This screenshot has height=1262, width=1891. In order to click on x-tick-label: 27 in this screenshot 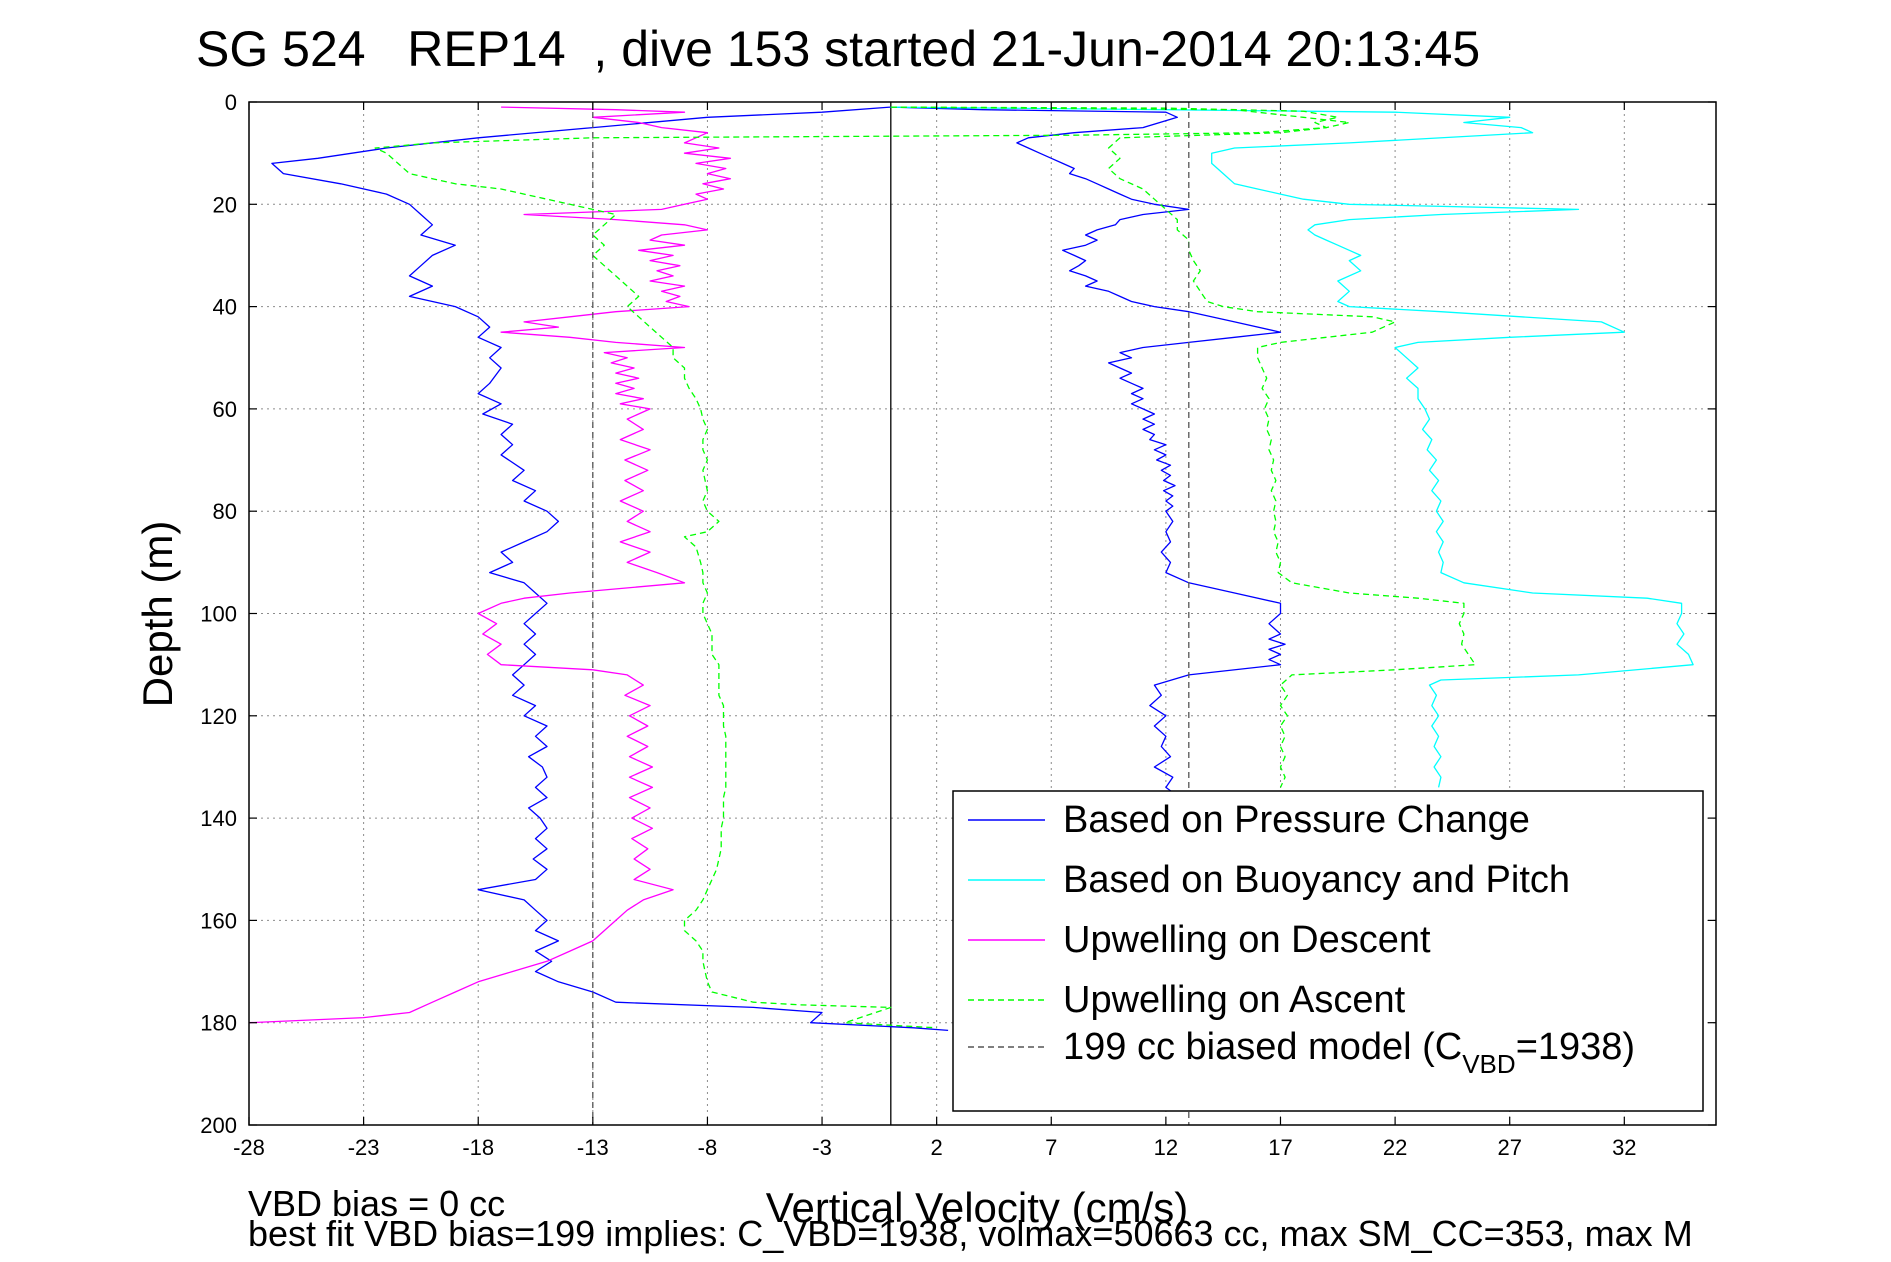, I will do `click(1509, 1147)`.